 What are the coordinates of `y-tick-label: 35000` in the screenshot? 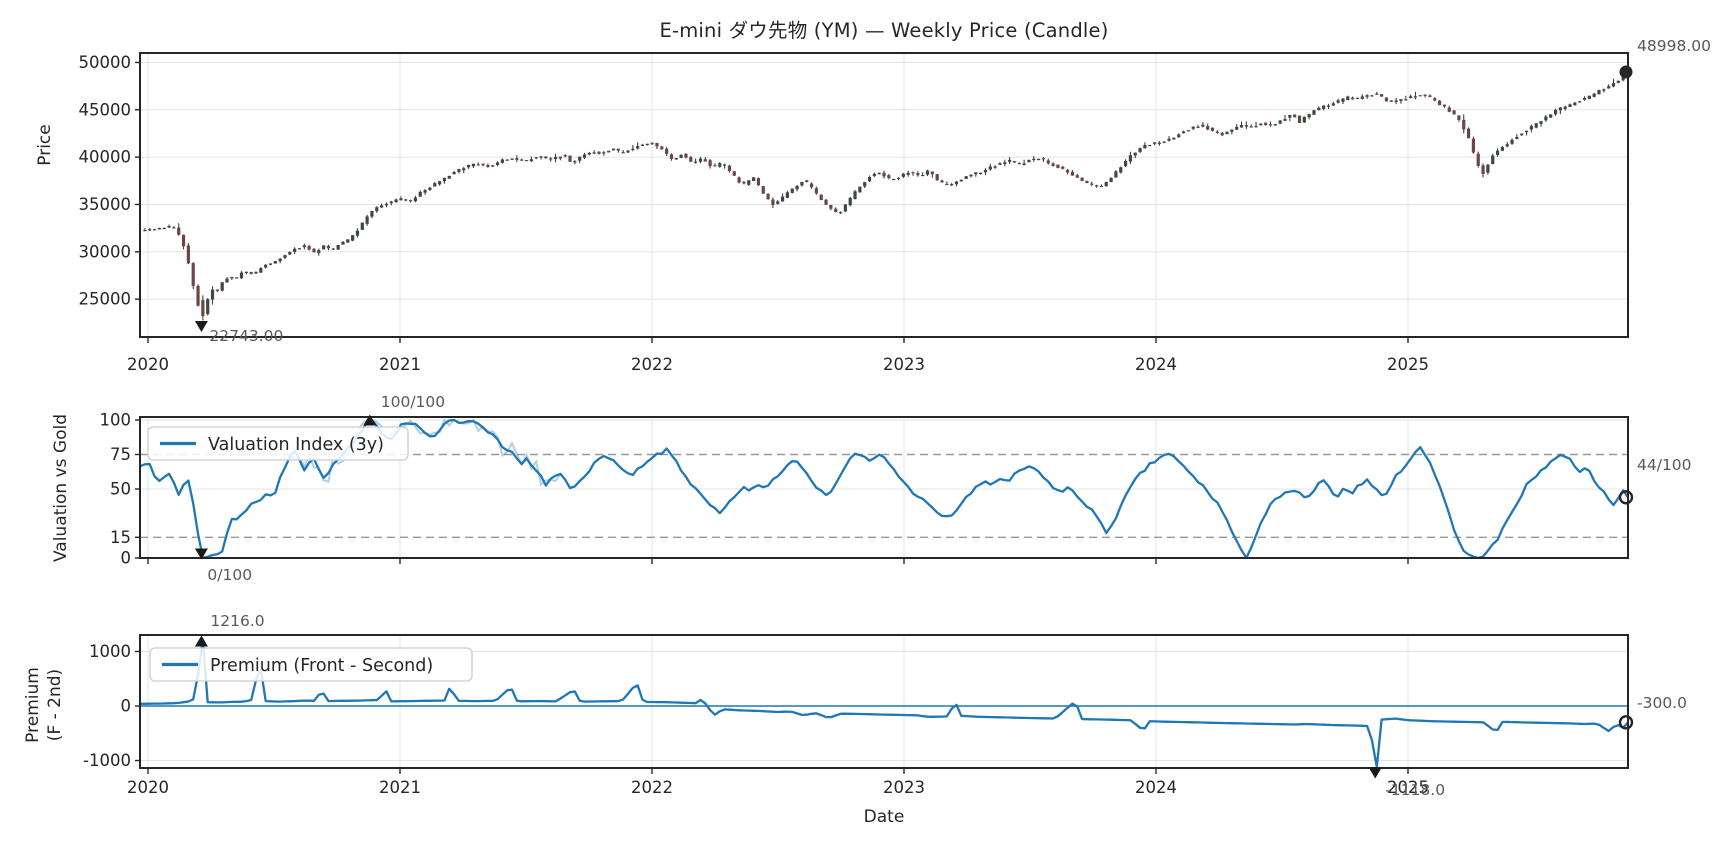 It's located at (105, 204).